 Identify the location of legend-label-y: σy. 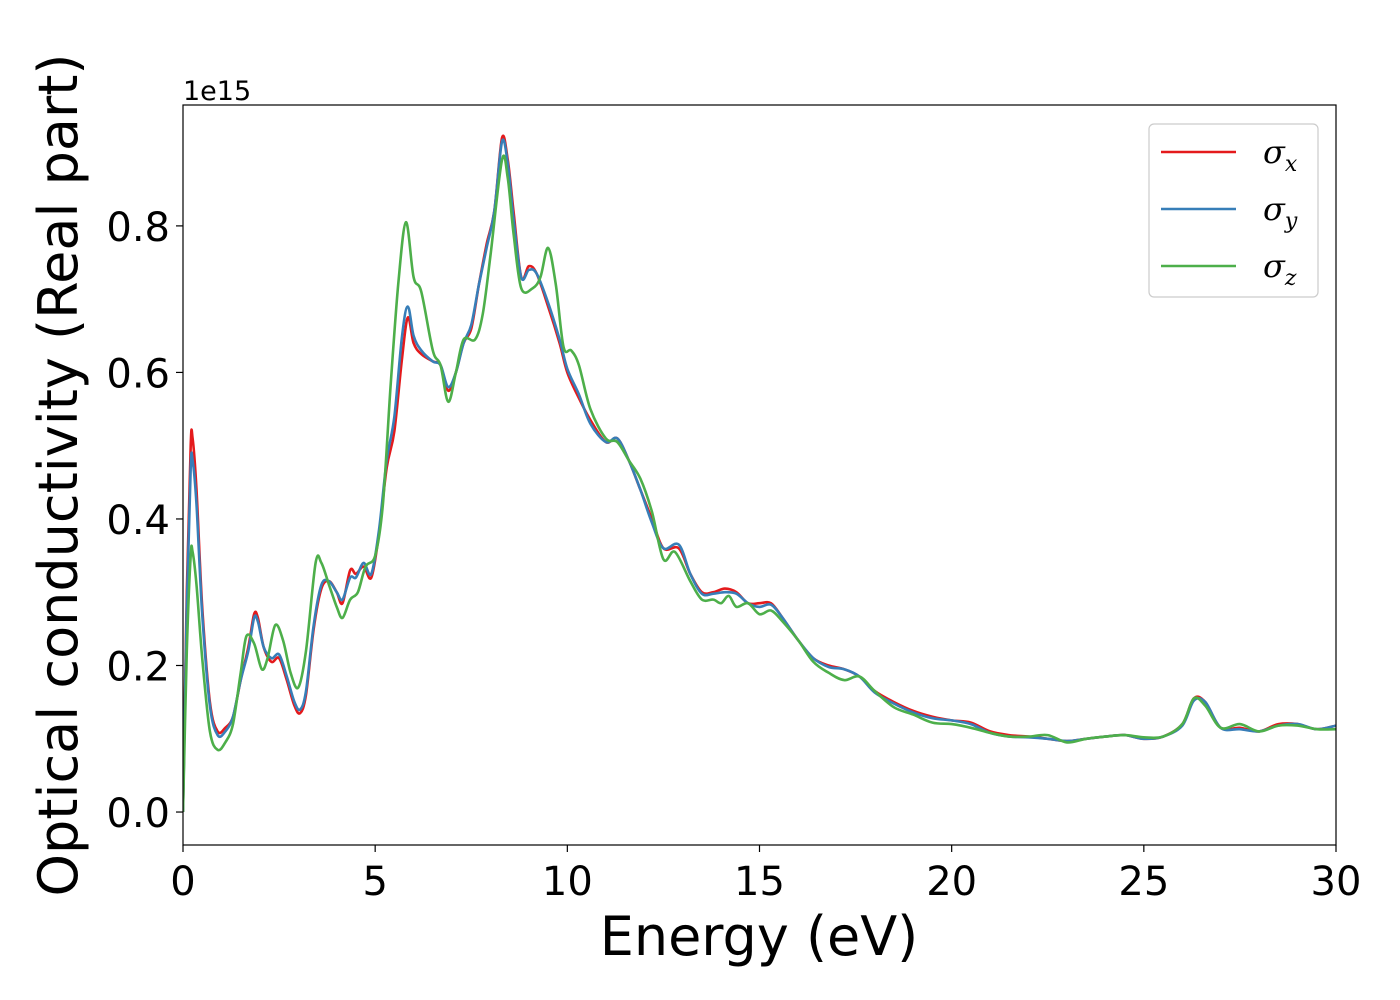
(1280, 212).